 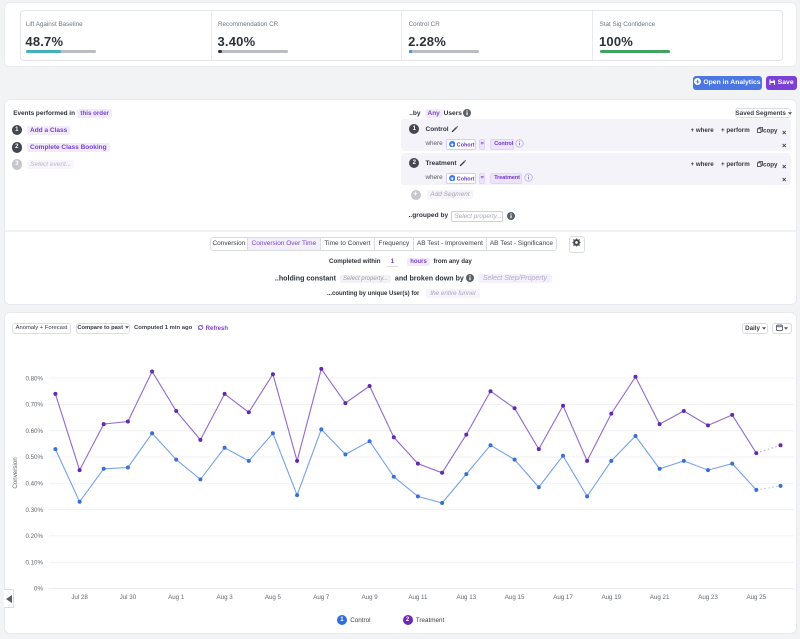 What do you see at coordinates (34, 378) in the screenshot?
I see `svg-text: 0.80%` at bounding box center [34, 378].